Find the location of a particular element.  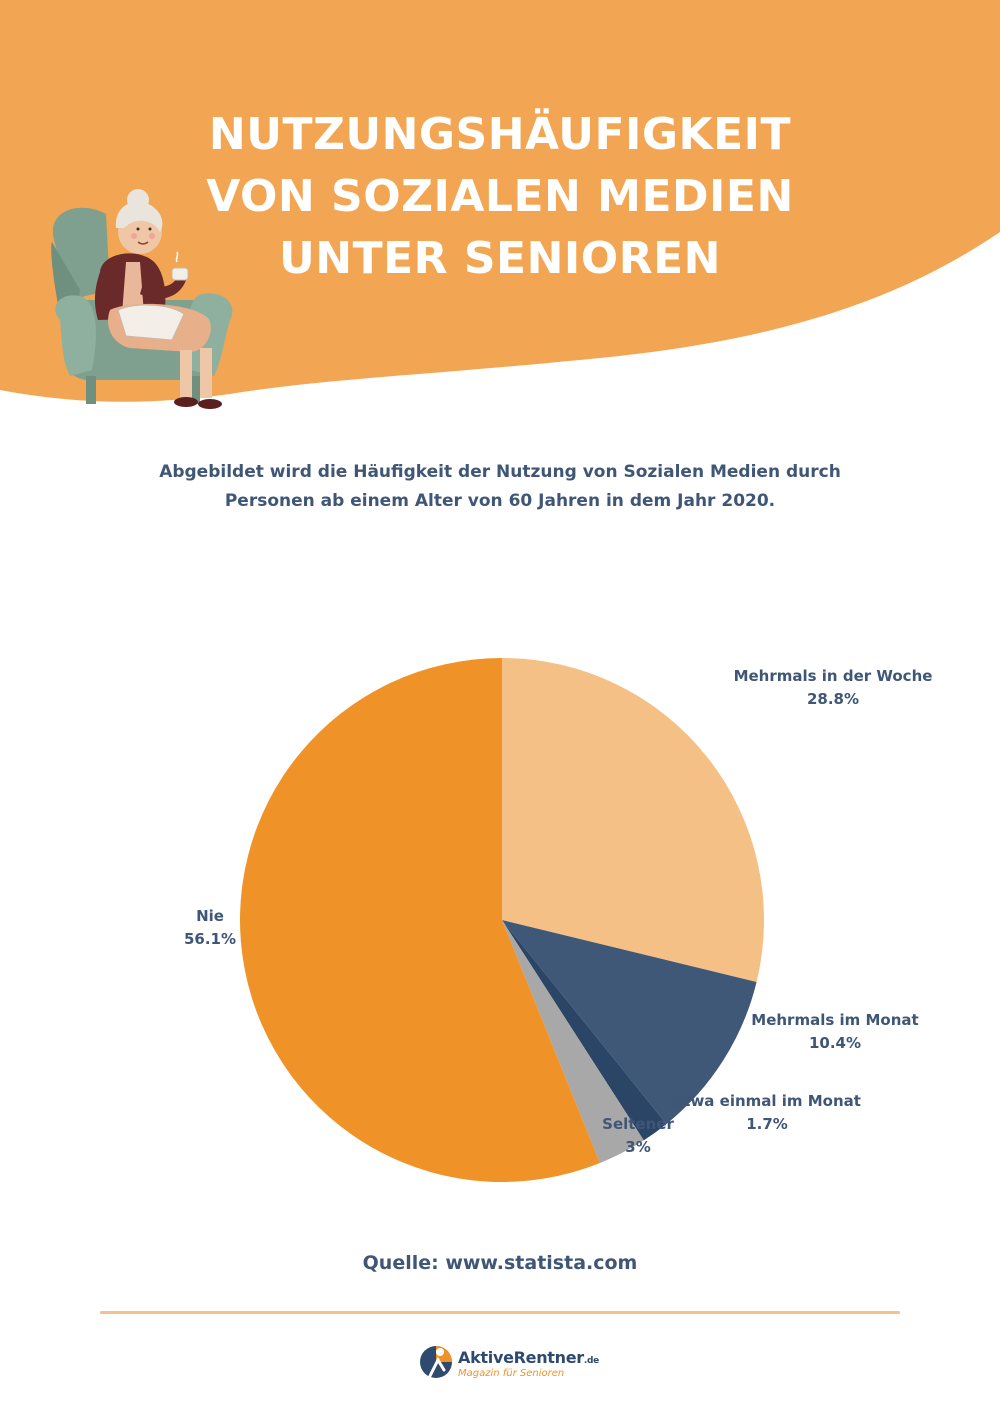

slice-value-mehrmals-monat: 10.4% is located at coordinates (835, 1043).